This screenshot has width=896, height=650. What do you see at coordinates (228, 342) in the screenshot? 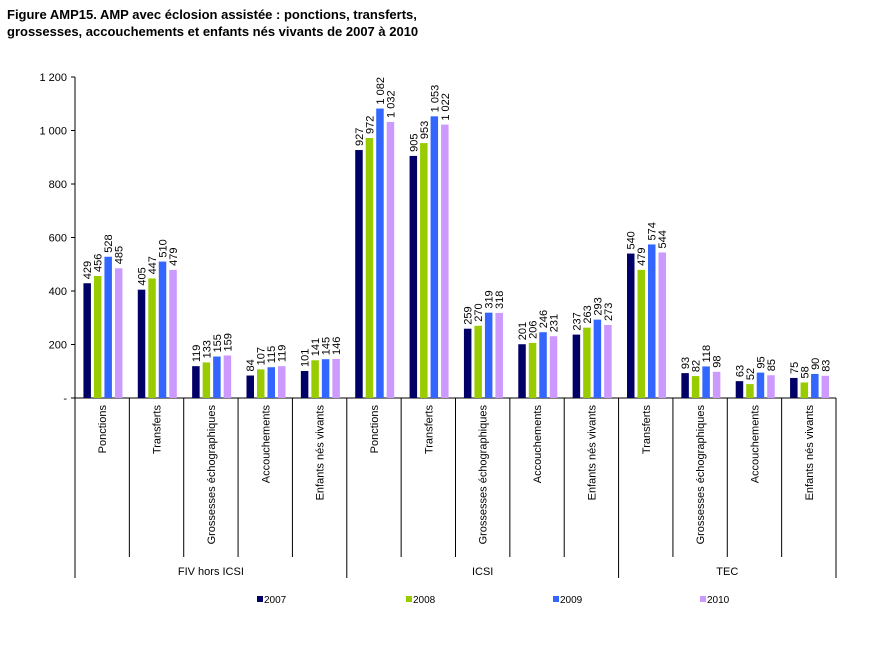
I see `bar-value-label: 159` at bounding box center [228, 342].